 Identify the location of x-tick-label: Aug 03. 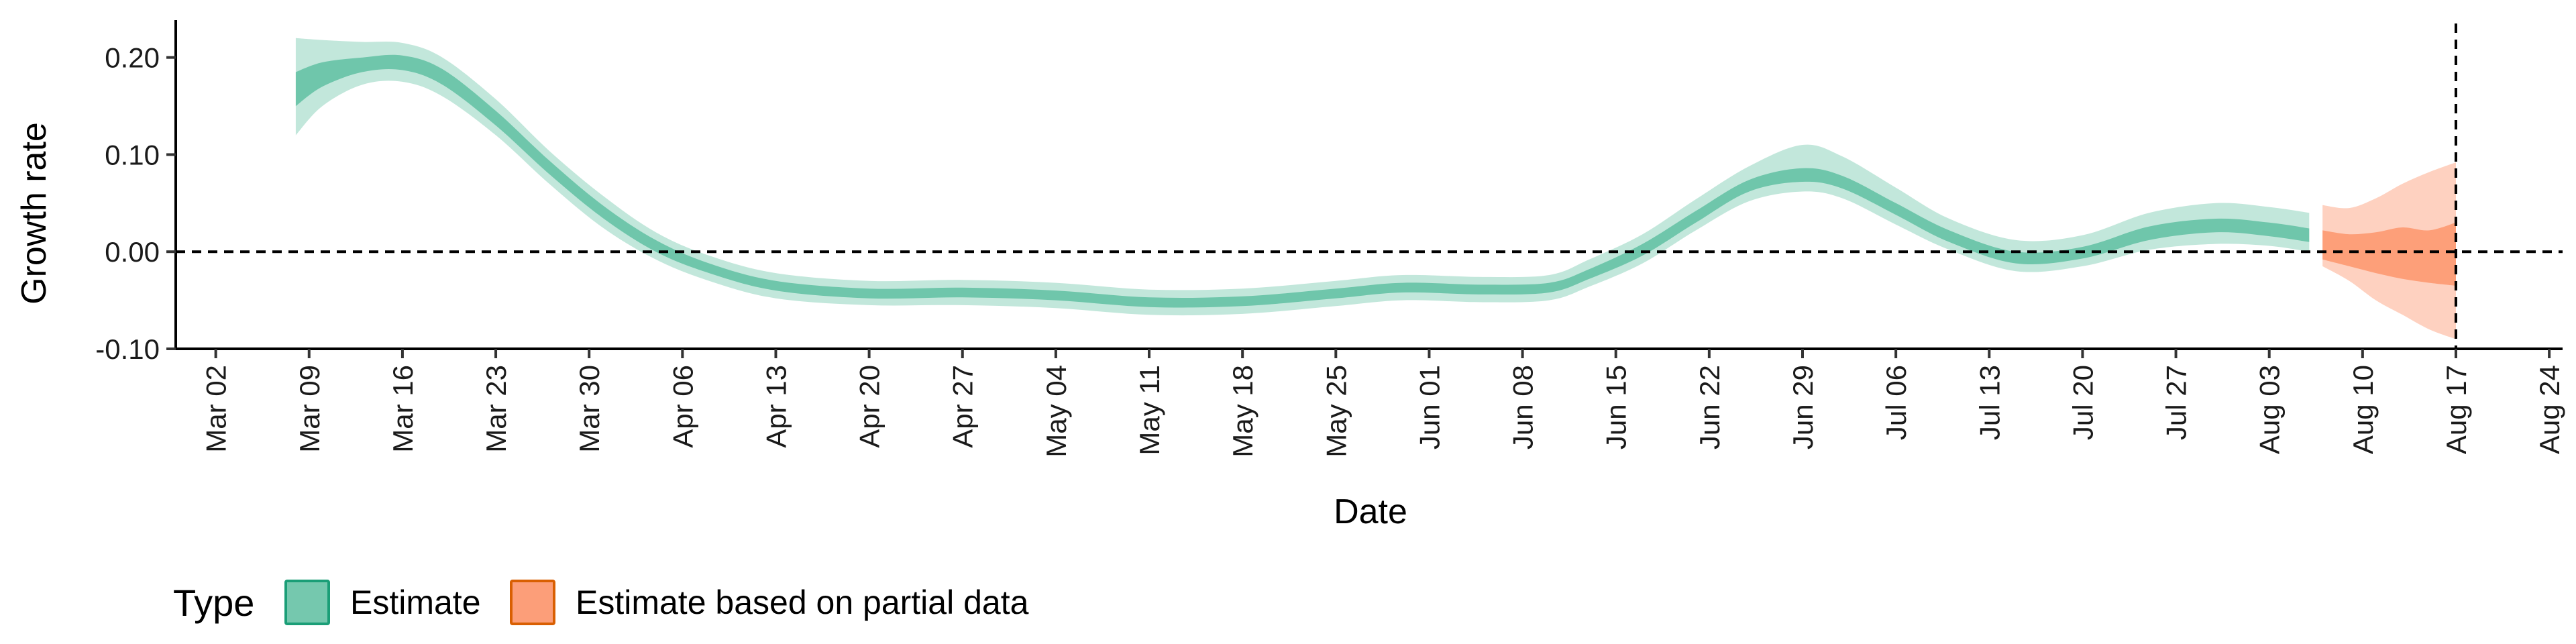
(2270, 409).